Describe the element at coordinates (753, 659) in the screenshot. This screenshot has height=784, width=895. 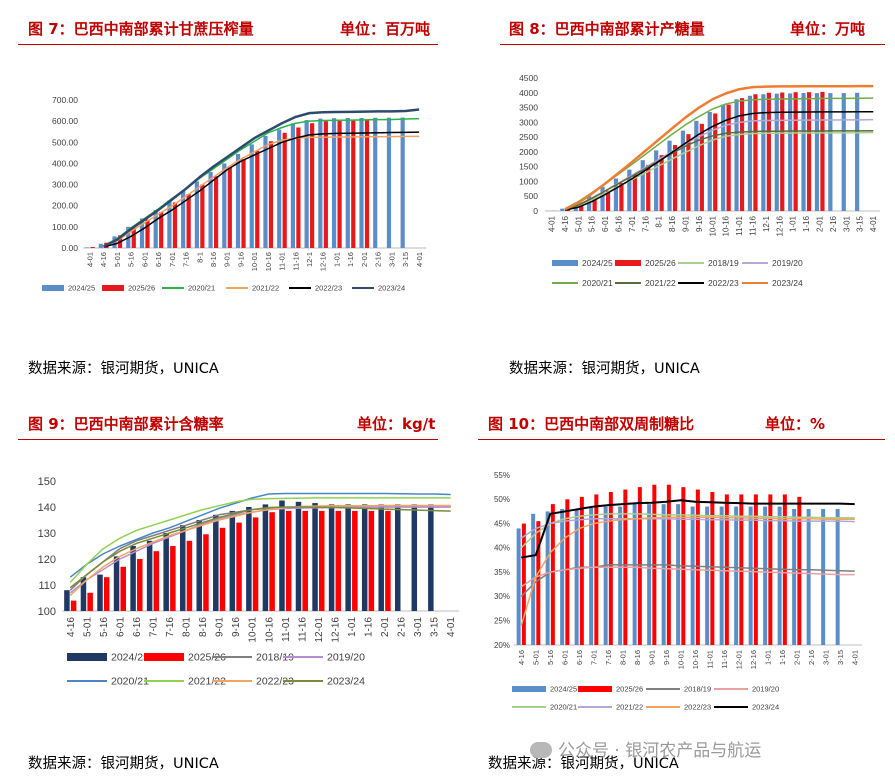
I see `x-tick-label: 12-16` at that location.